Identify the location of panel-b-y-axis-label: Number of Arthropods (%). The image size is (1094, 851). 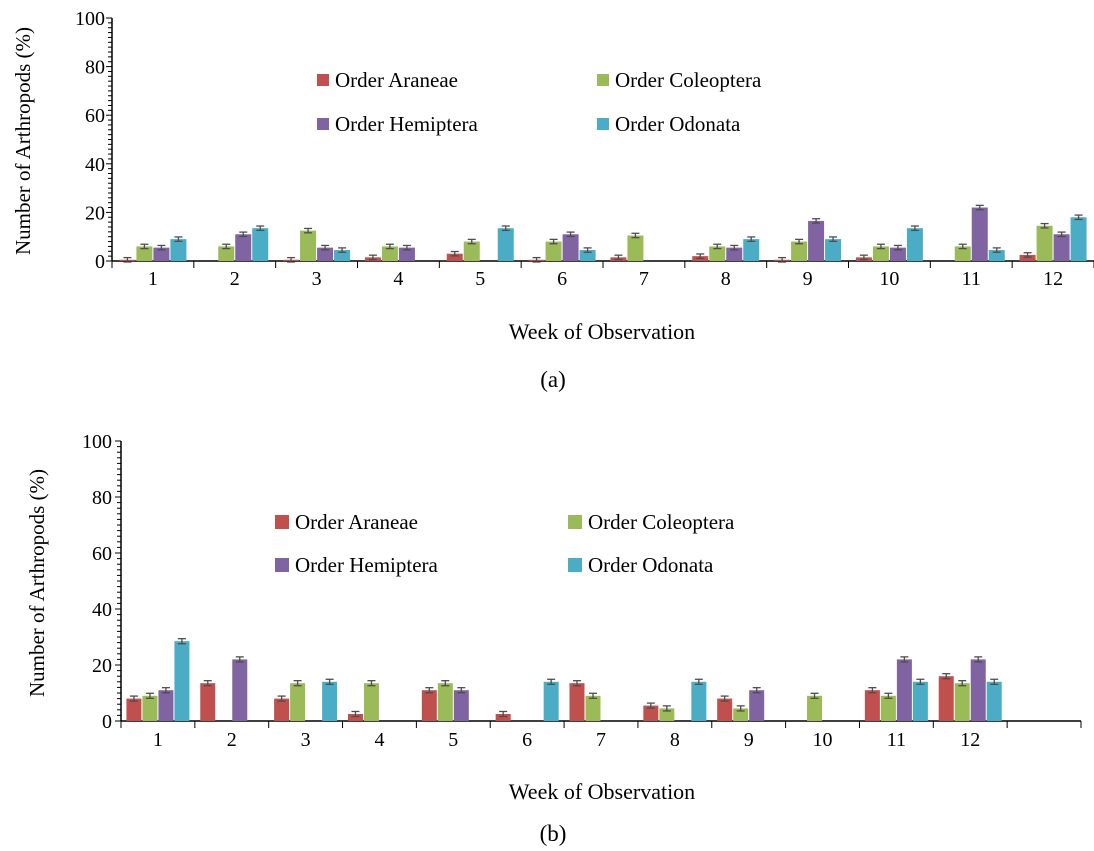
(37, 583).